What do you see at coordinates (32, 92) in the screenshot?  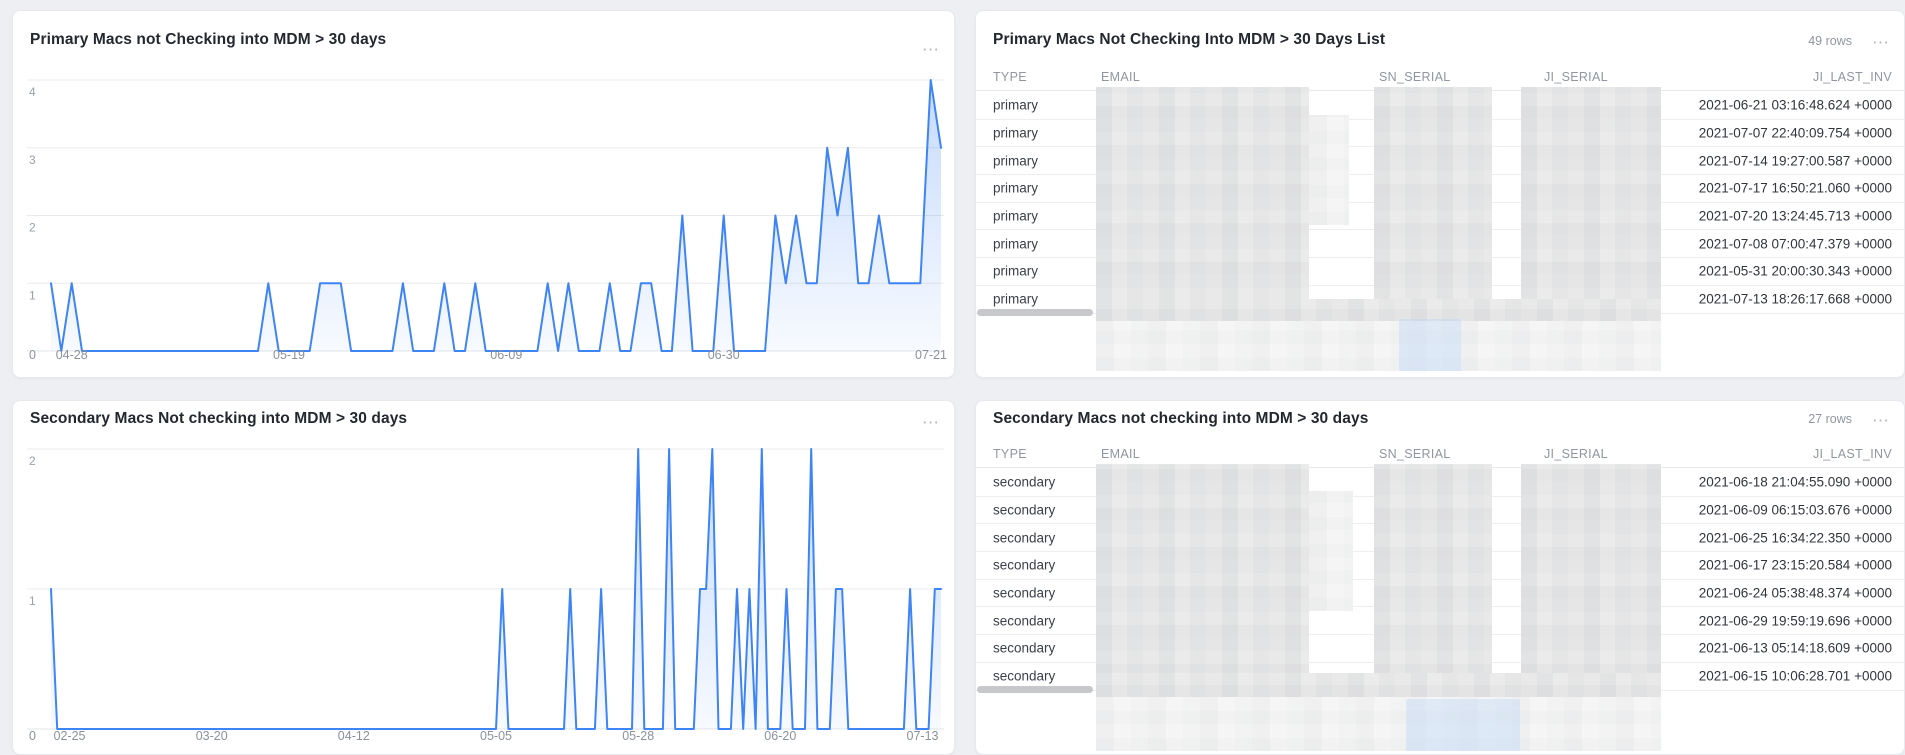 I see `svg-text: 4` at bounding box center [32, 92].